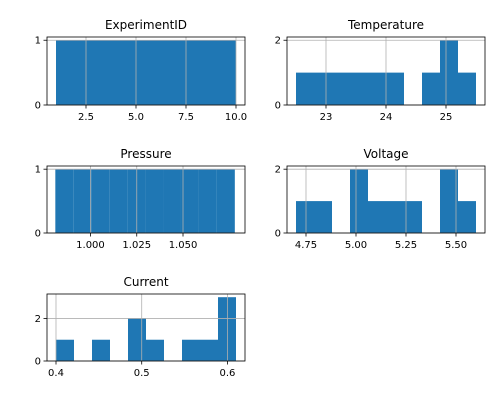  What do you see at coordinates (278, 41) in the screenshot?
I see `temperature-y-tick-label: 2` at bounding box center [278, 41].